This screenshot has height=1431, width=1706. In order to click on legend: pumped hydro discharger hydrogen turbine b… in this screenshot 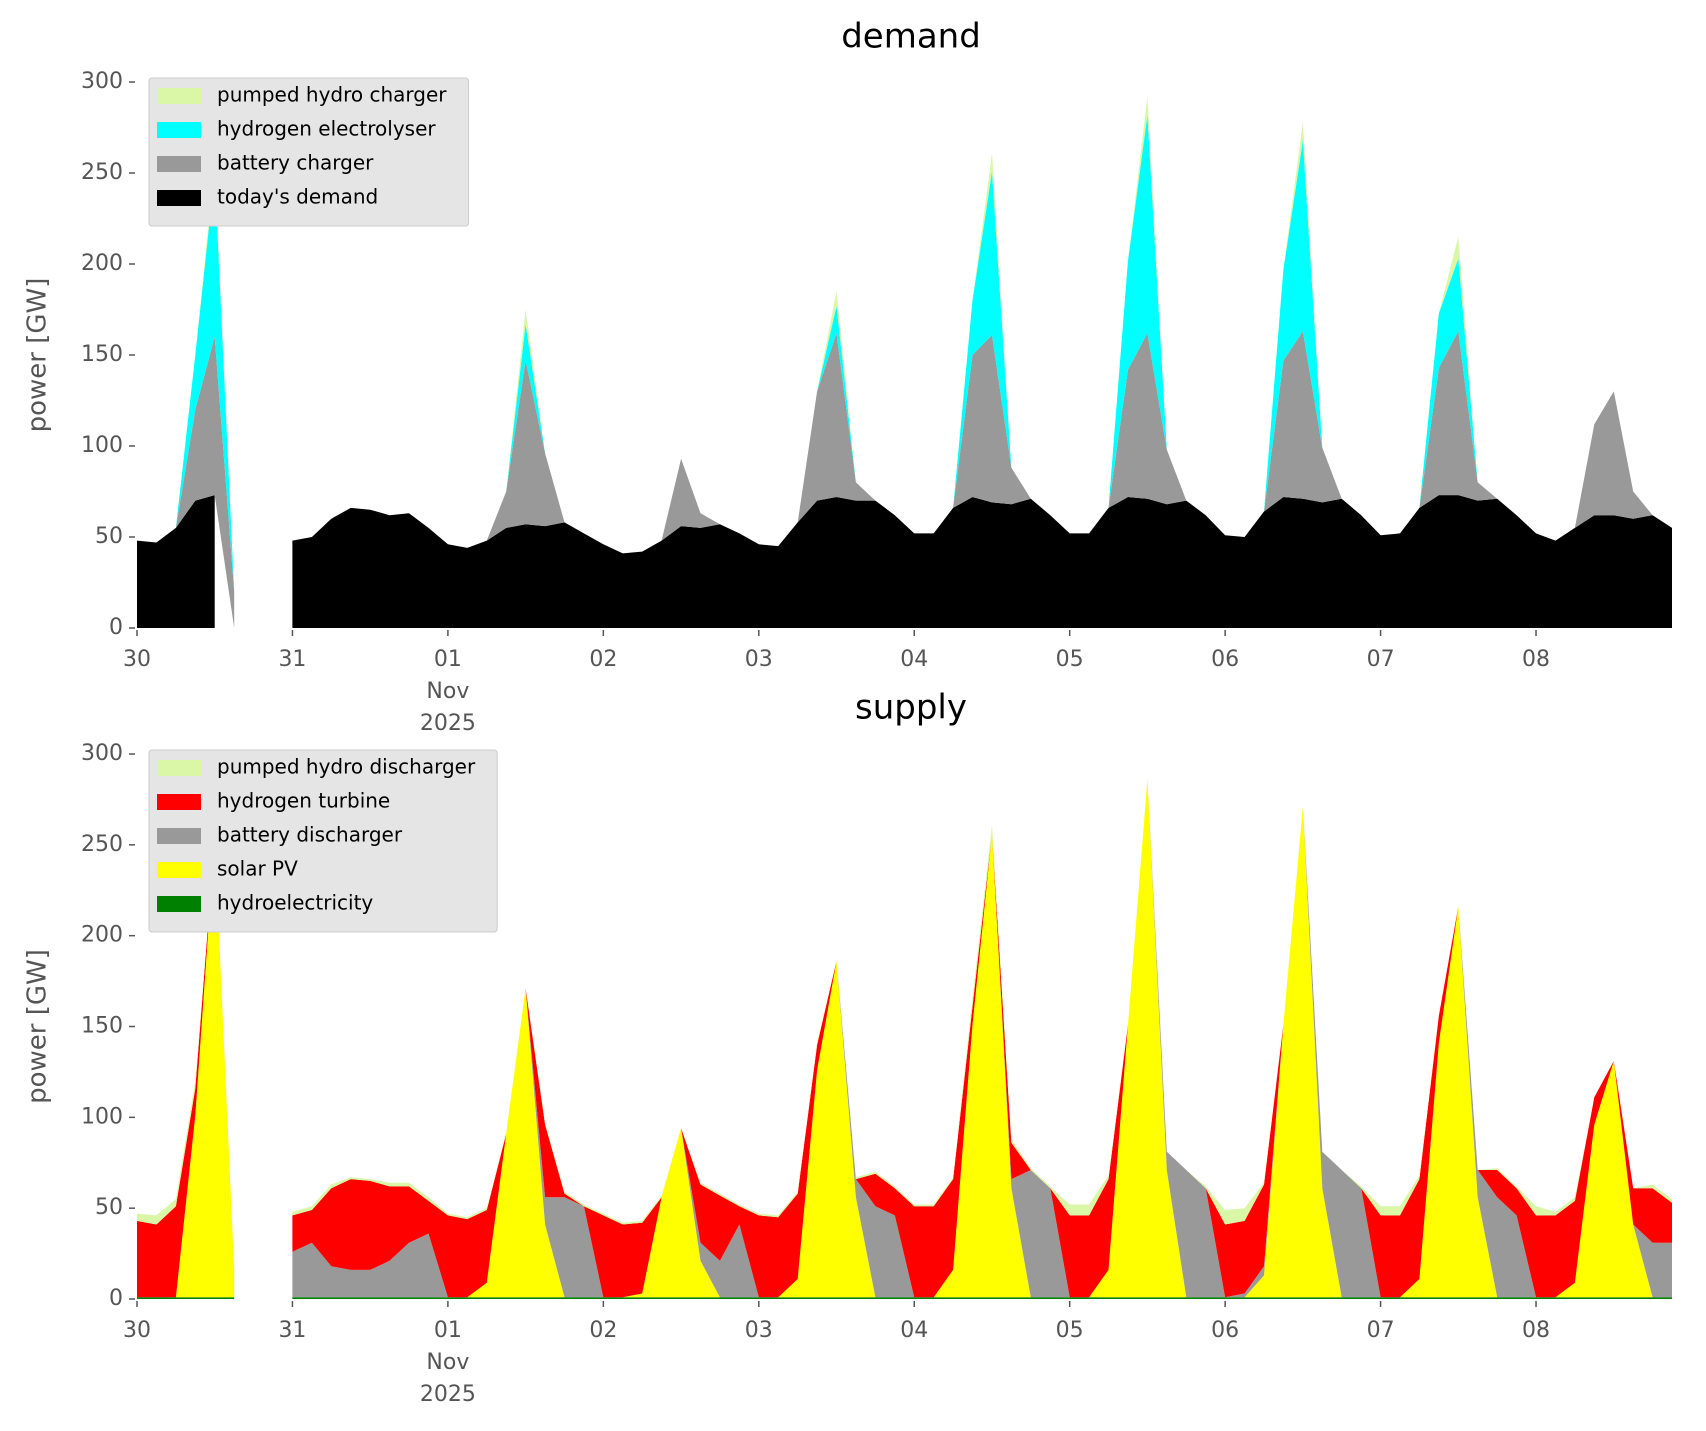, I will do `click(323, 841)`.